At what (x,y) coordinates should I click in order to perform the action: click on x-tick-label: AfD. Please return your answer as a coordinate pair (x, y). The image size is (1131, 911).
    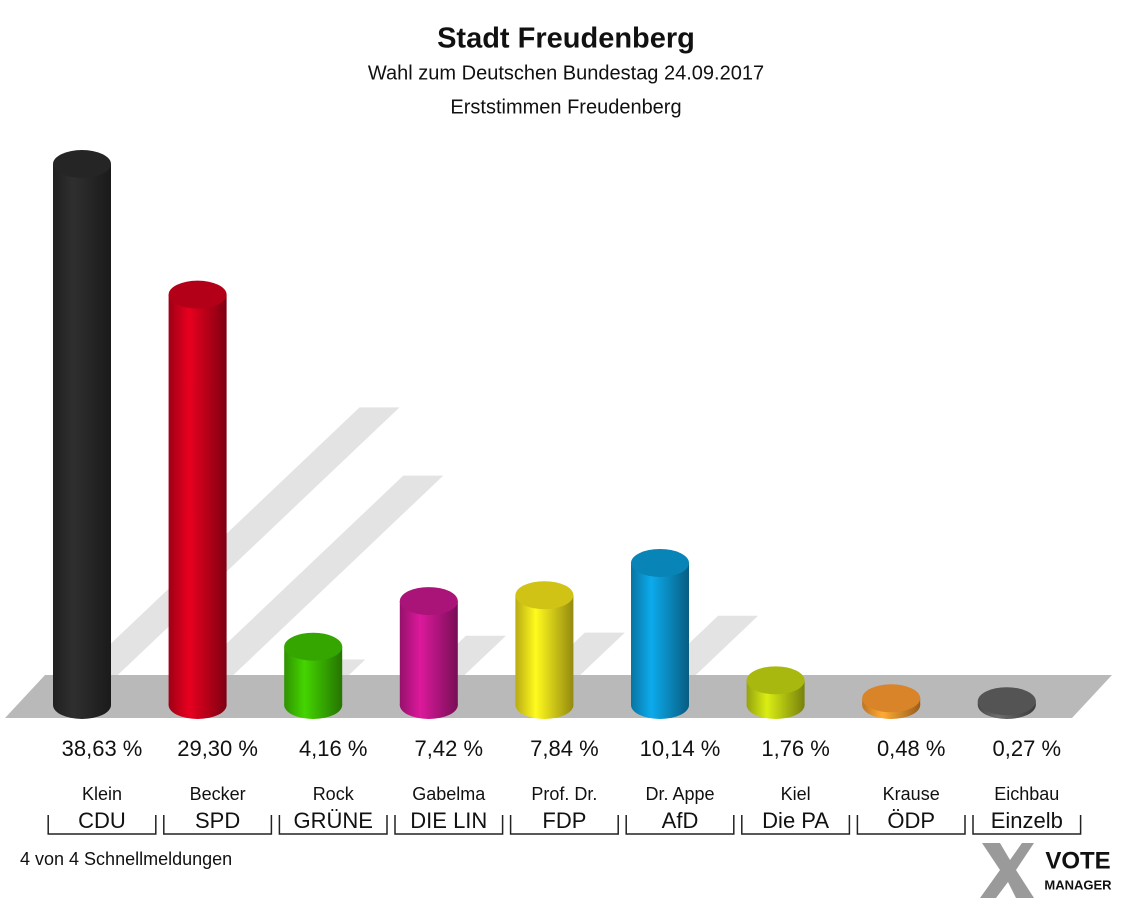
    Looking at the image, I should click on (680, 820).